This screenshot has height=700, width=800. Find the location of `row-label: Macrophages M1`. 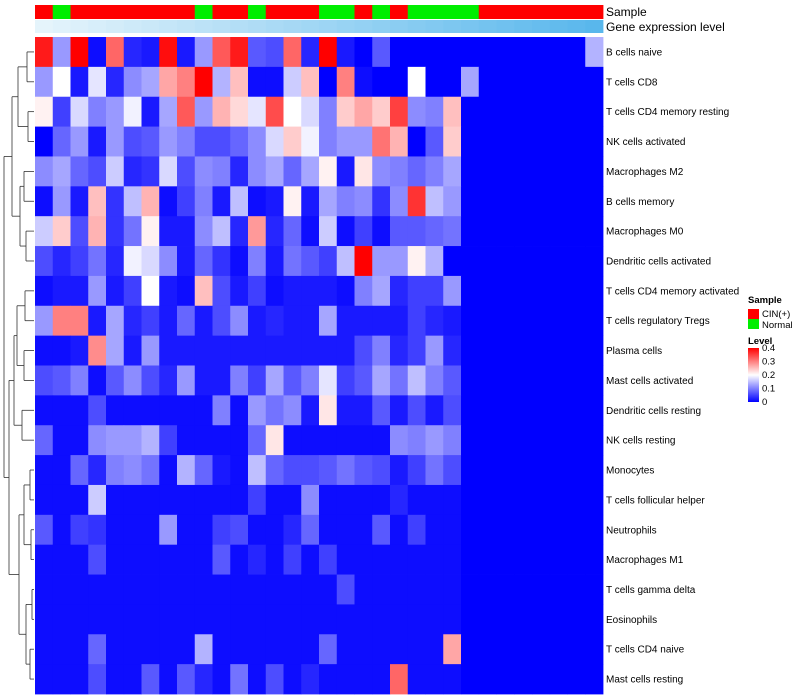

row-label: Macrophages M1 is located at coordinates (645, 560).